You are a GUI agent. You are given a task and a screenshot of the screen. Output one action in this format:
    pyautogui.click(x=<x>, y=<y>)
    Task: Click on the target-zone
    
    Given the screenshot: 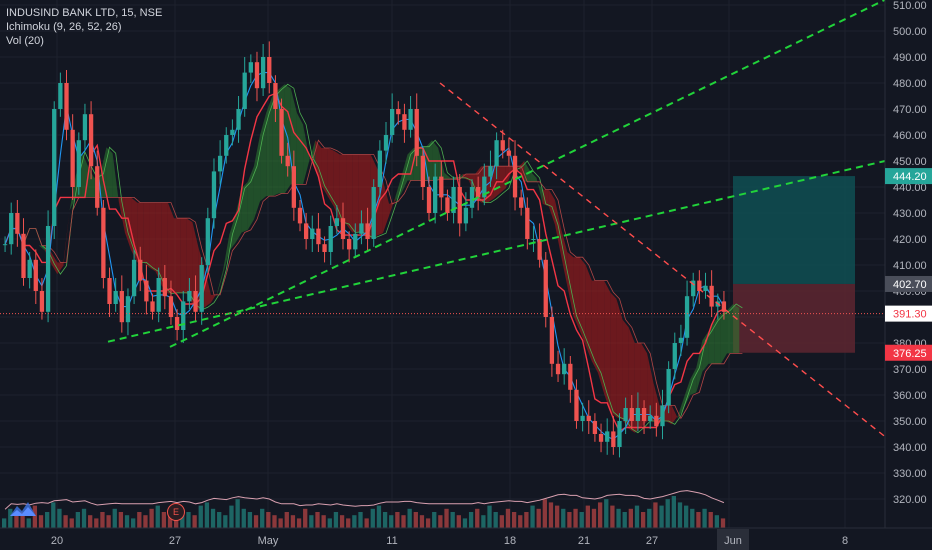 What is the action you would take?
    pyautogui.click(x=794, y=230)
    